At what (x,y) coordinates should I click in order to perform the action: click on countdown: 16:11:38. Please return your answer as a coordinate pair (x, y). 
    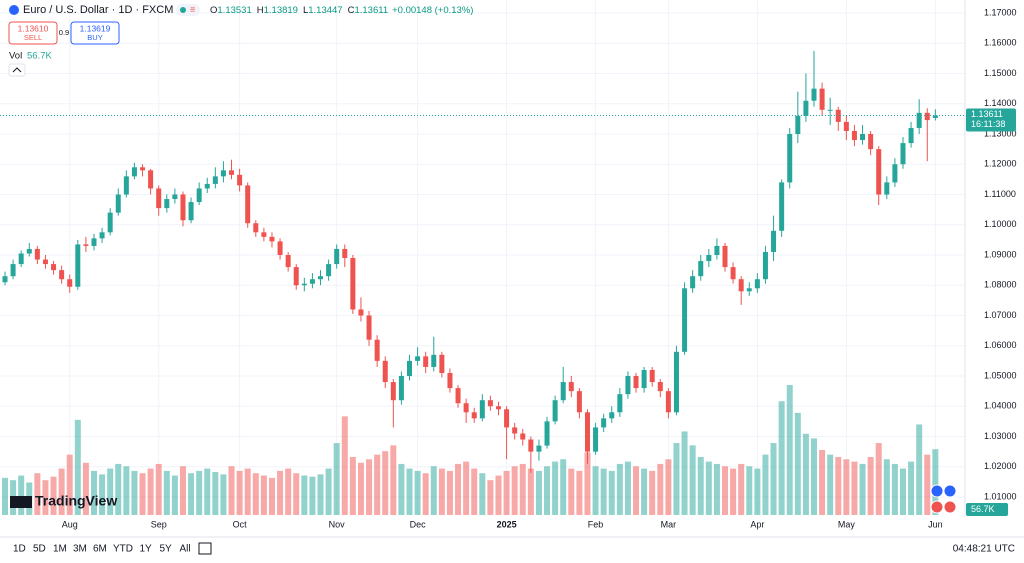
    Looking at the image, I should click on (988, 124).